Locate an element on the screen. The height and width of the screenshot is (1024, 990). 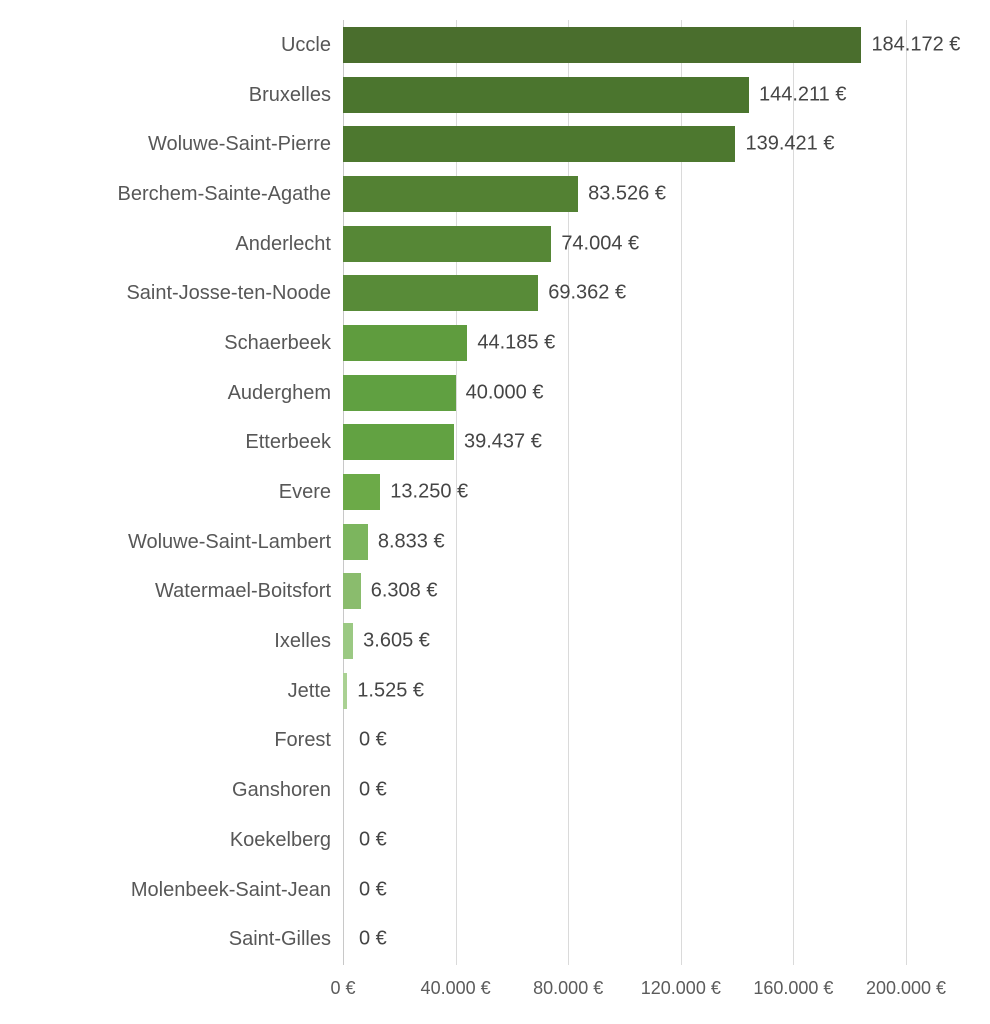
bar-row: Ganshoren 0 € is located at coordinates (495, 790).